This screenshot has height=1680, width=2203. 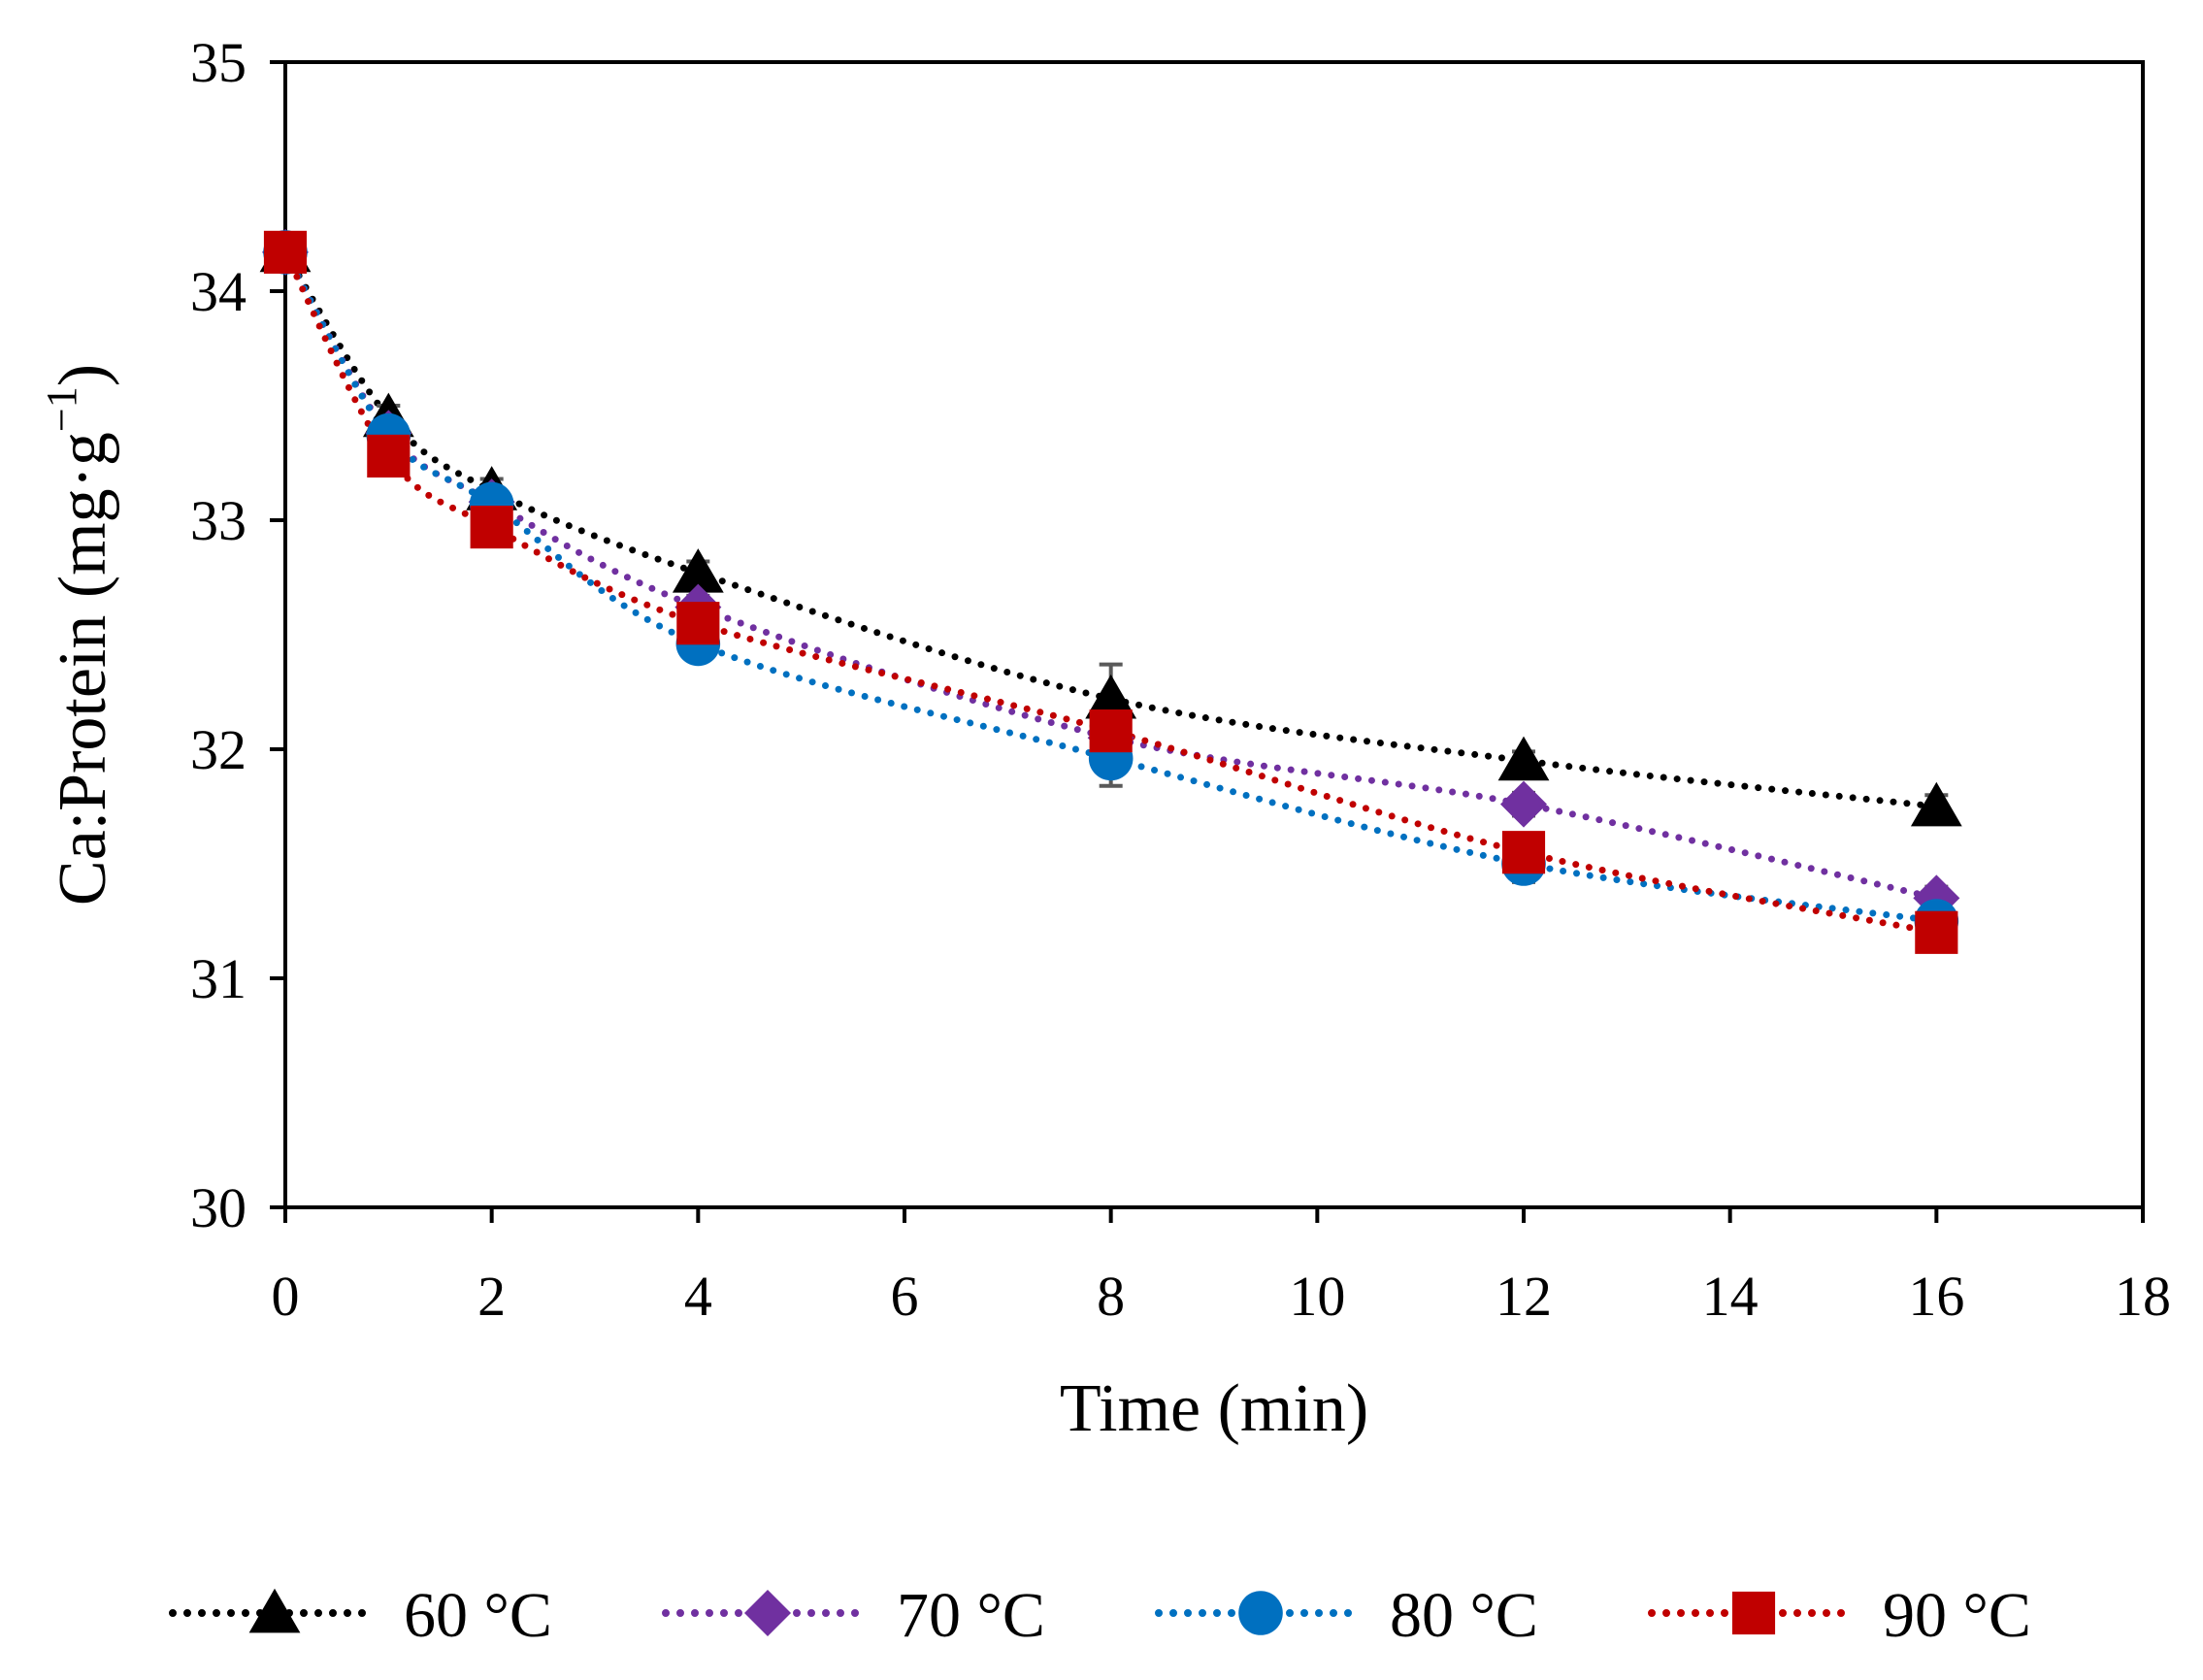 I want to click on legend: 60 °C 70 °C 80 °C 90 °C, so click(x=1100, y=1615).